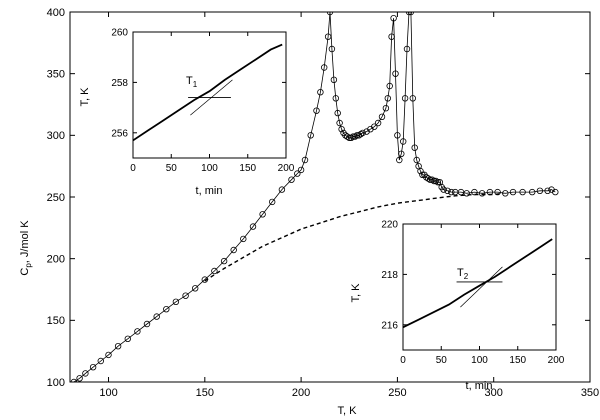 This screenshot has width=600, height=420. Describe the element at coordinates (389, 275) in the screenshot. I see `inset2-y-tick-label-1: 218` at that location.